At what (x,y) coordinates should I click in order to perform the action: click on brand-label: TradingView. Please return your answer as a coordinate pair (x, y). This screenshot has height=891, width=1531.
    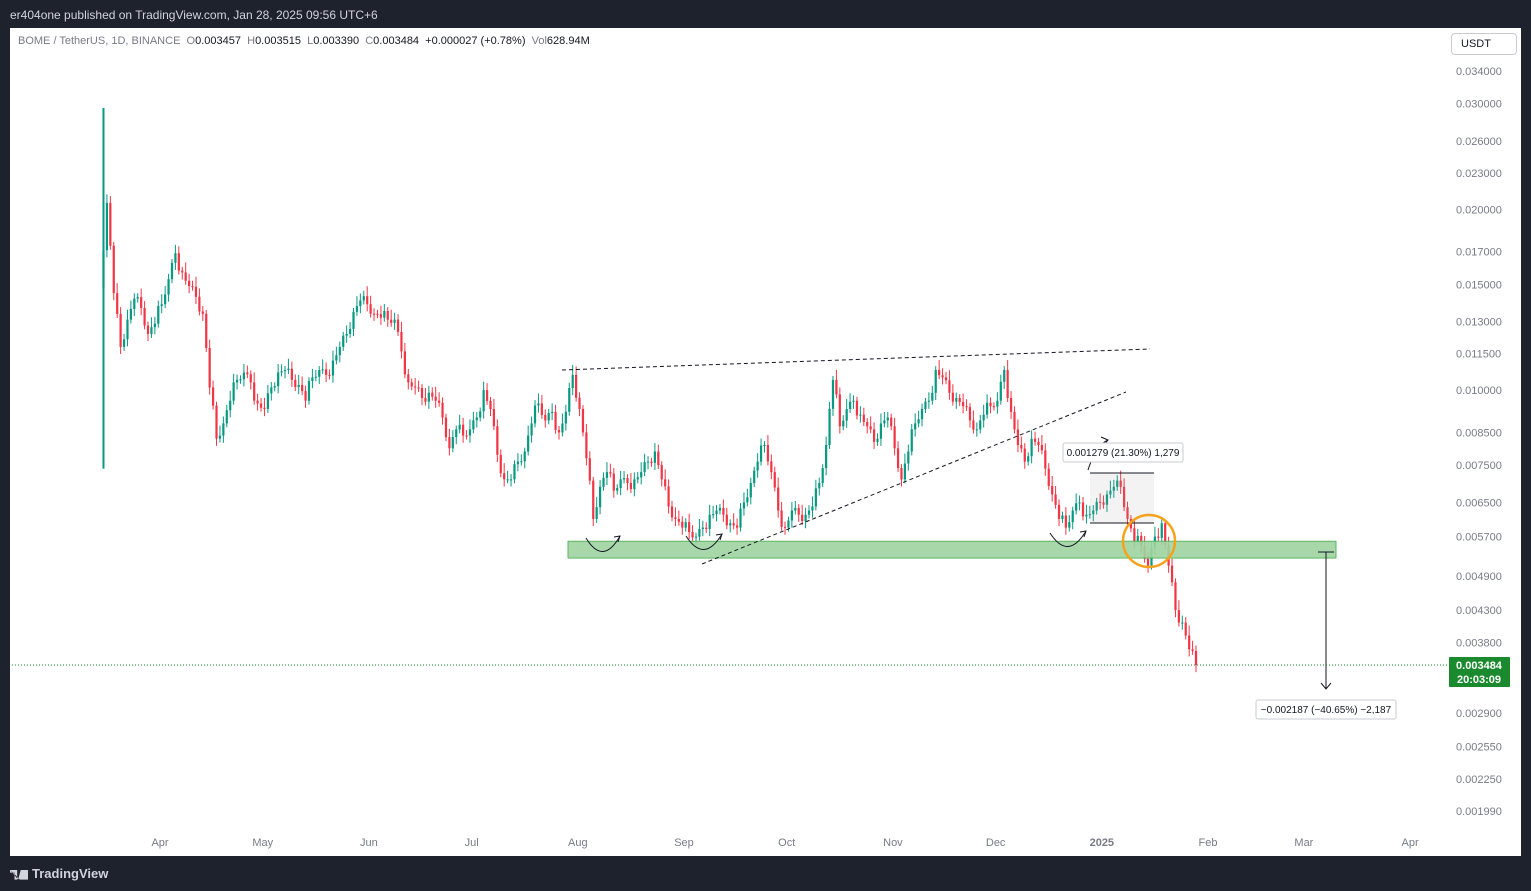
    Looking at the image, I should click on (70, 873).